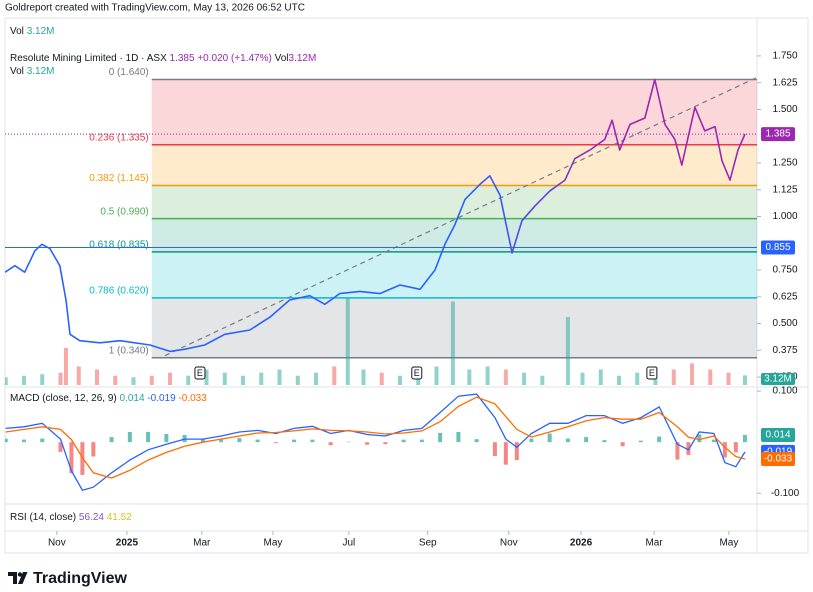 The width and height of the screenshot is (813, 592). I want to click on fib-label: 0.5 (0.990), so click(124, 211).